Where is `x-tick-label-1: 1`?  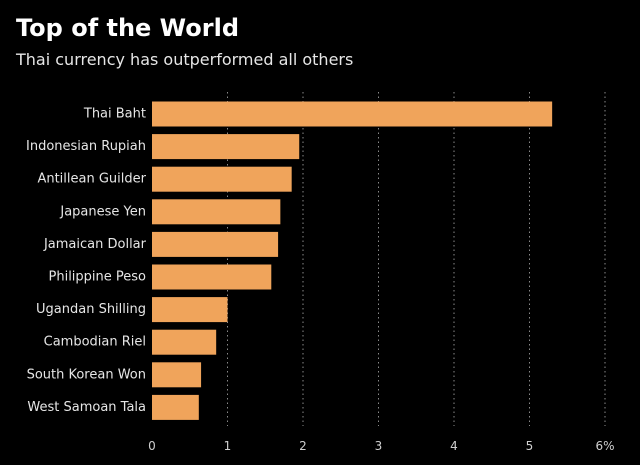 x-tick-label-1: 1 is located at coordinates (228, 446).